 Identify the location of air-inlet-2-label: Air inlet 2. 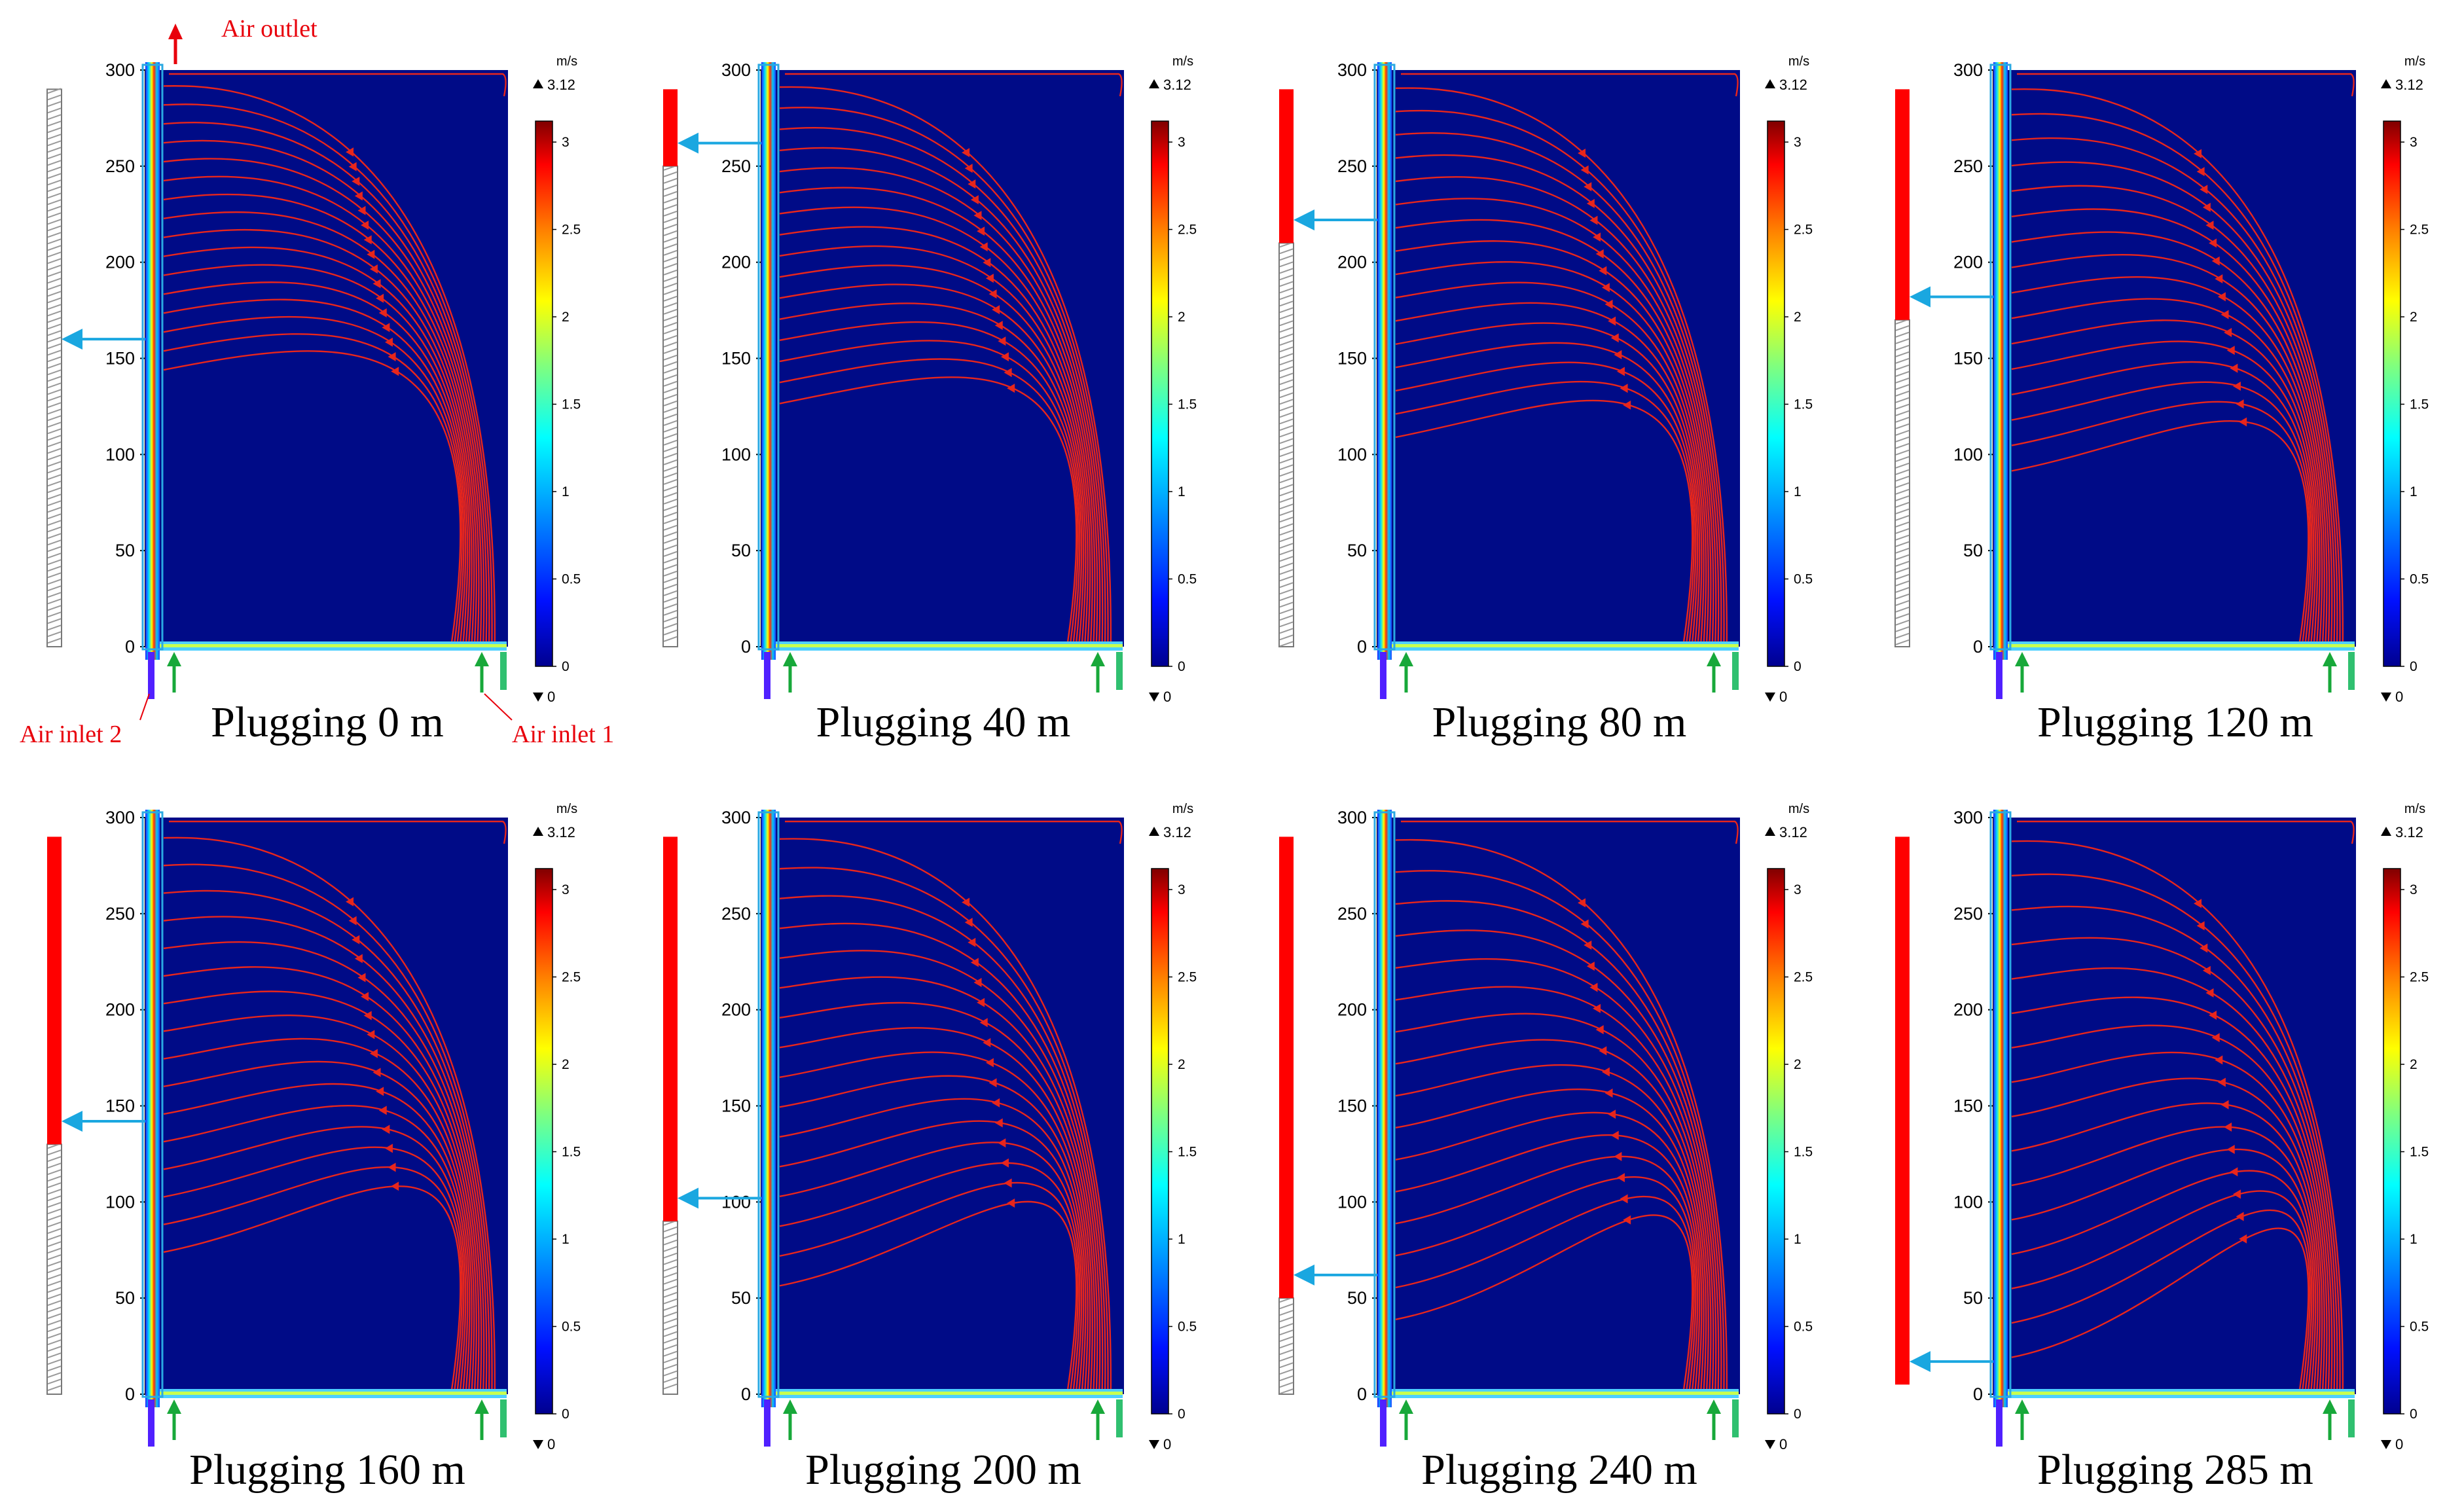
(71, 734).